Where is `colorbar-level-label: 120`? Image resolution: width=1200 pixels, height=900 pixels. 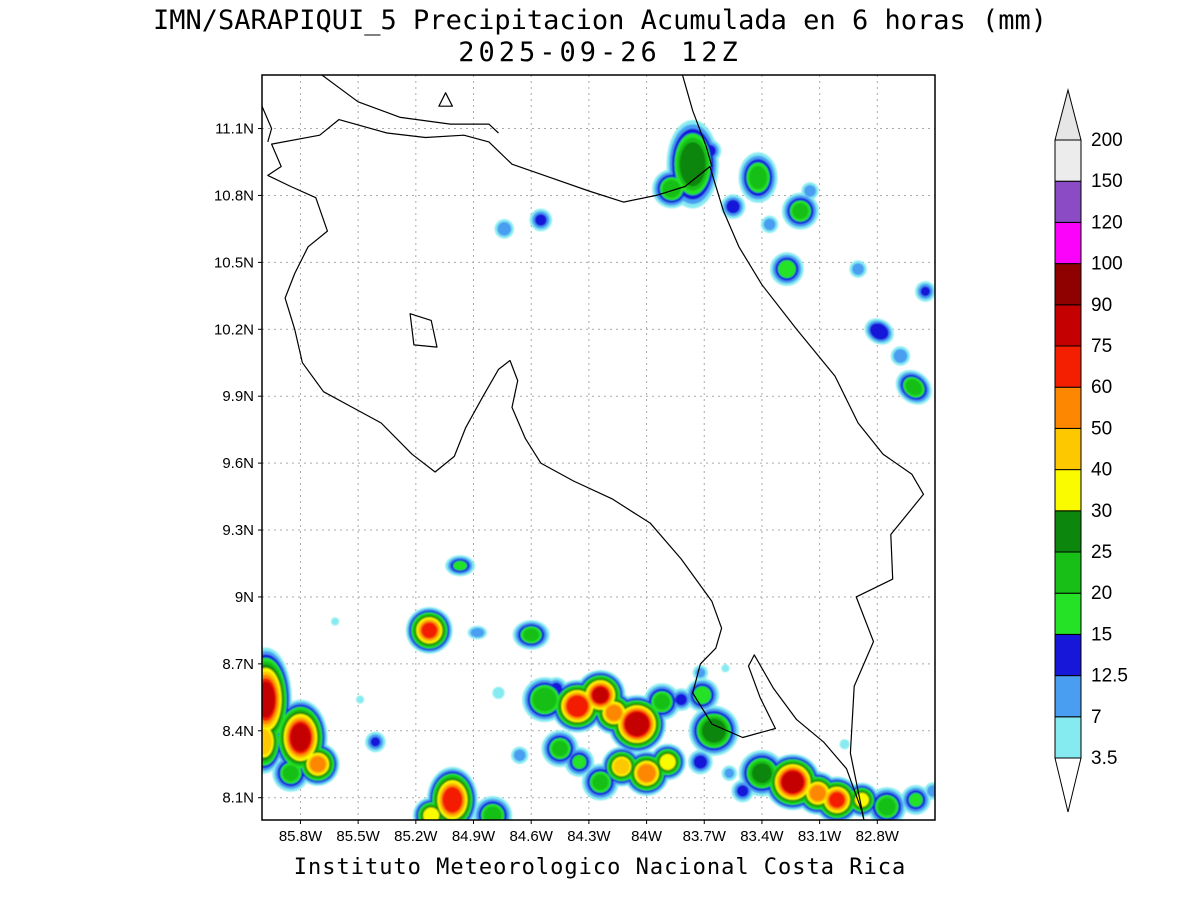 colorbar-level-label: 120 is located at coordinates (1107, 222).